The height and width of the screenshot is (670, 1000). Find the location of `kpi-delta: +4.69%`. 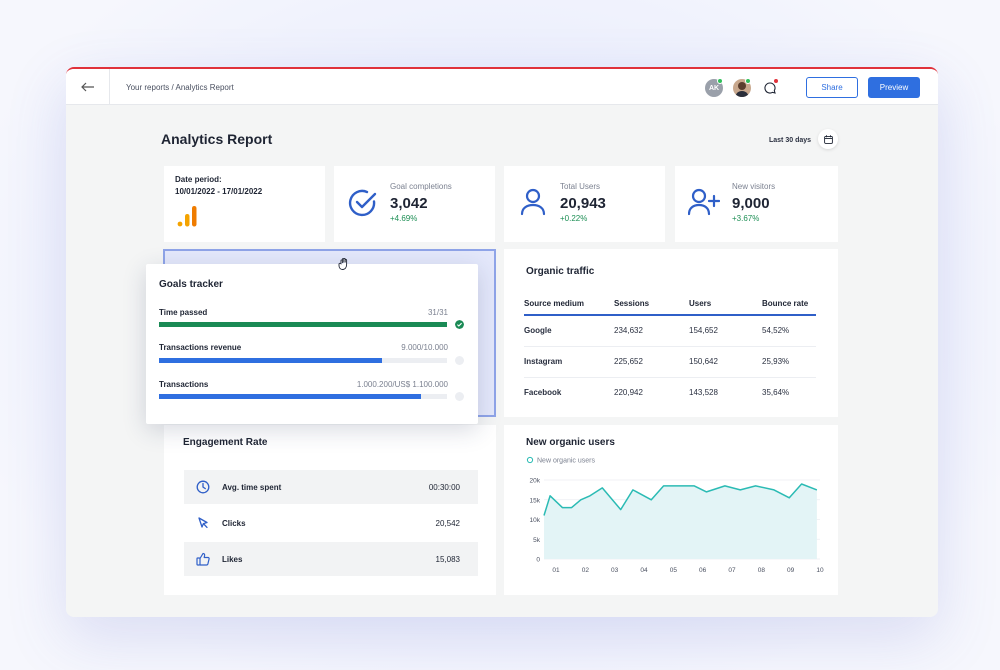

kpi-delta: +4.69% is located at coordinates (404, 218).